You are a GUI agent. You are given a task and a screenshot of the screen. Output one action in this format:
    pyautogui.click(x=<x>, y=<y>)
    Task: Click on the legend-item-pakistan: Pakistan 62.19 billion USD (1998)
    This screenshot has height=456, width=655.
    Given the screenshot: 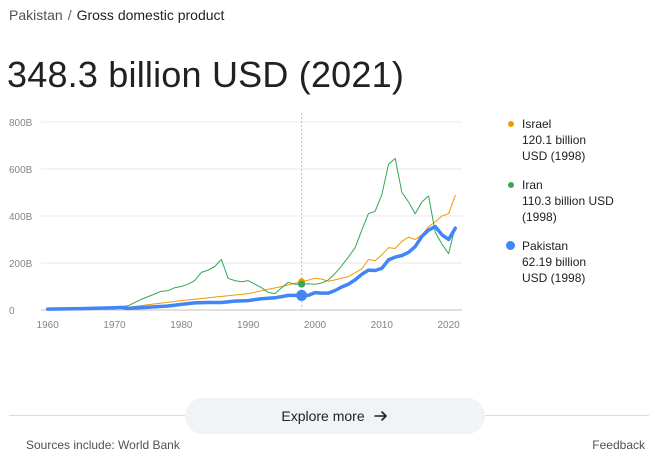 What is the action you would take?
    pyautogui.click(x=578, y=262)
    